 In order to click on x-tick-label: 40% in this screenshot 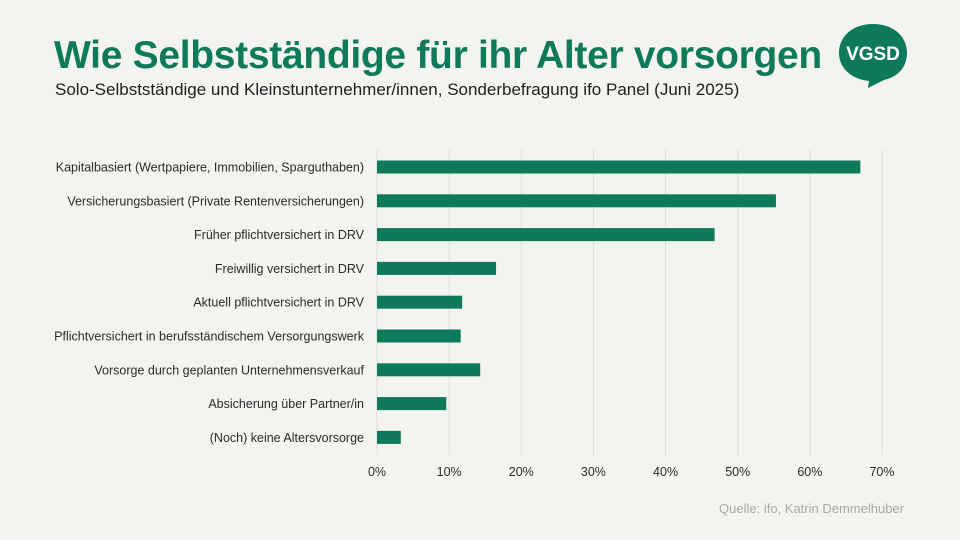, I will do `click(665, 472)`.